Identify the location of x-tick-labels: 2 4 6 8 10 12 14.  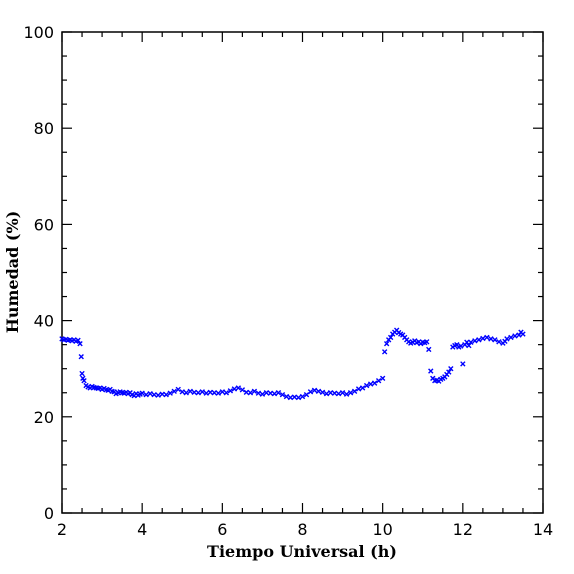
(305, 529).